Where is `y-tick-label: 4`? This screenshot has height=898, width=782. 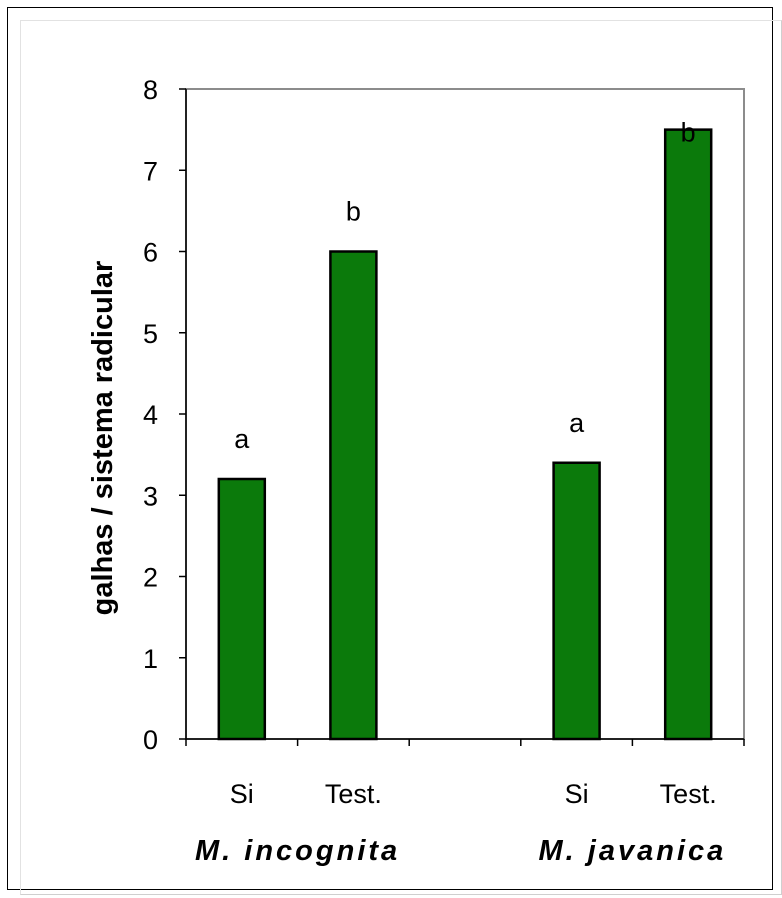 y-tick-label: 4 is located at coordinates (150, 415).